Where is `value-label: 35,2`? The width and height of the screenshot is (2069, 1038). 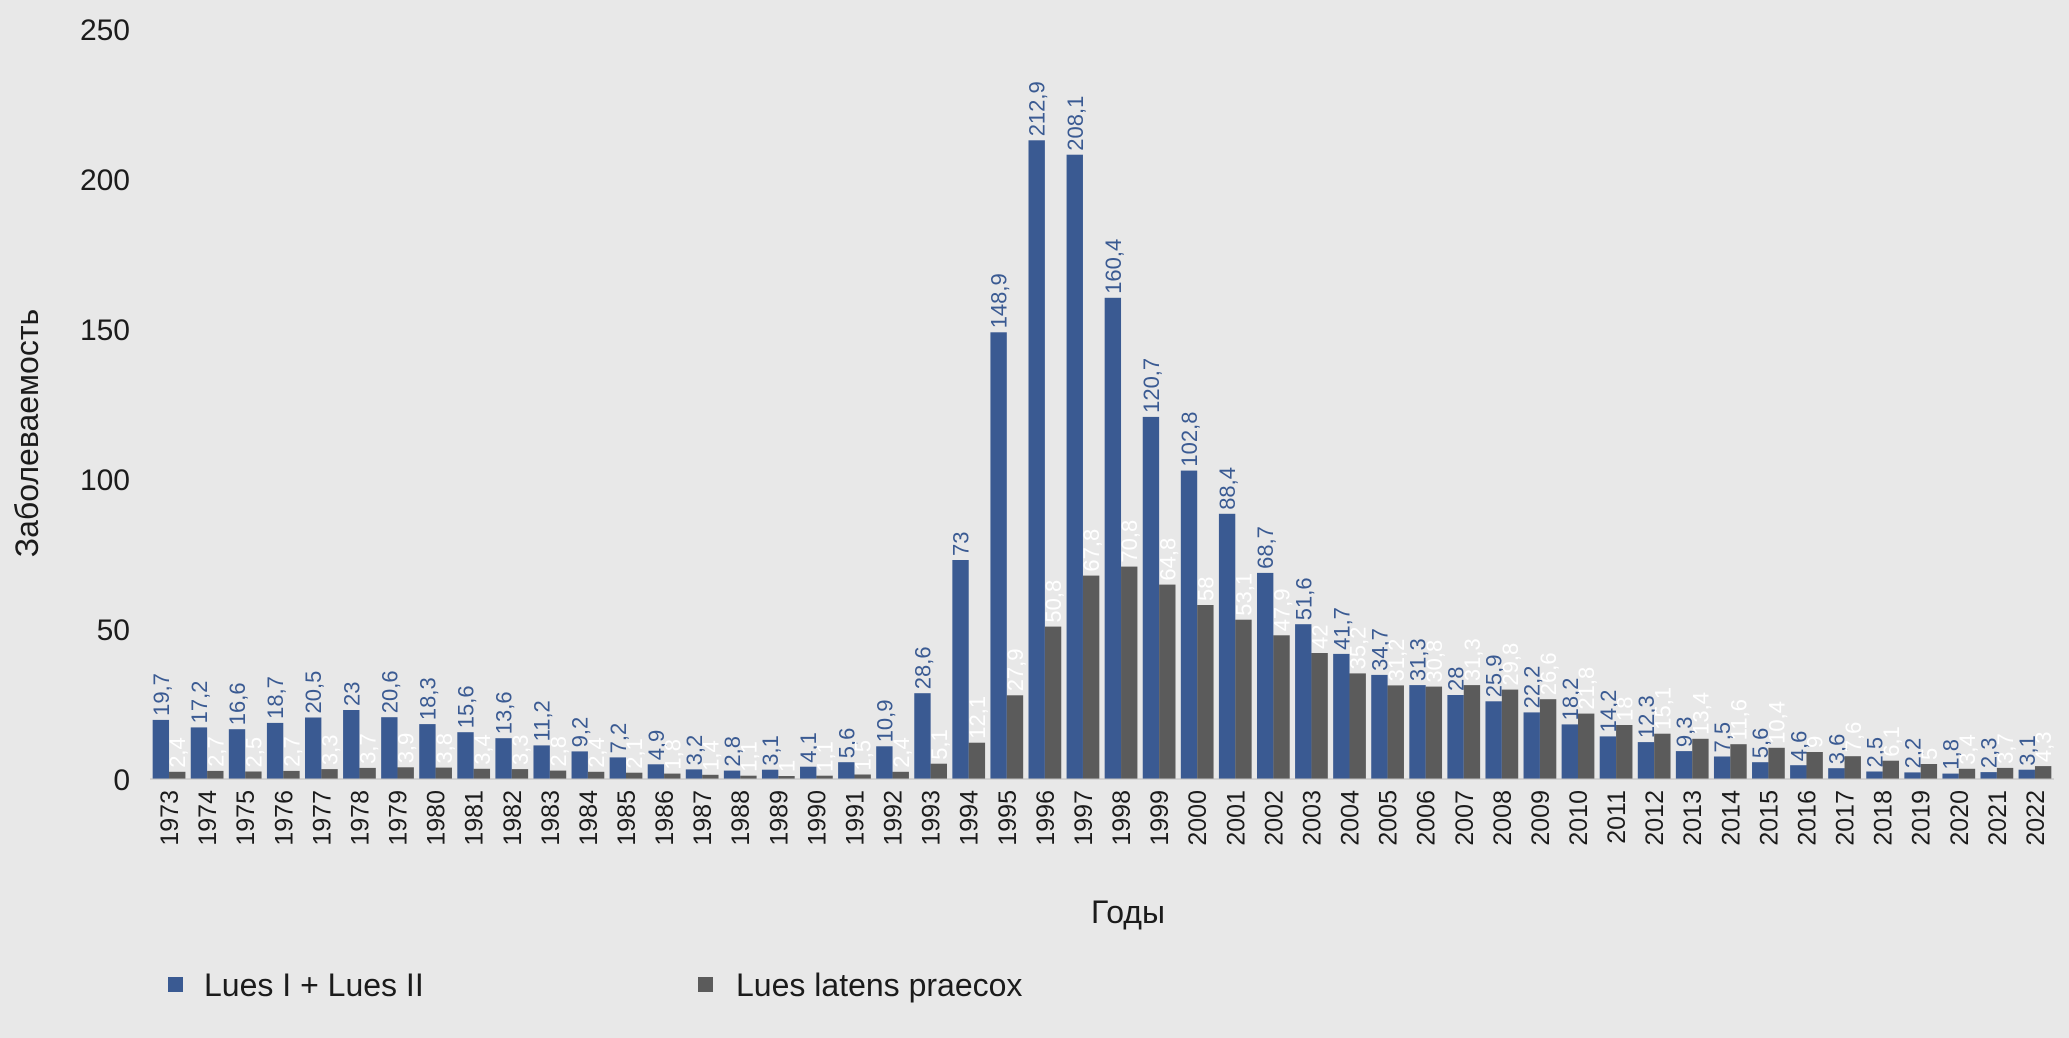
value-label: 35,2 is located at coordinates (1358, 648).